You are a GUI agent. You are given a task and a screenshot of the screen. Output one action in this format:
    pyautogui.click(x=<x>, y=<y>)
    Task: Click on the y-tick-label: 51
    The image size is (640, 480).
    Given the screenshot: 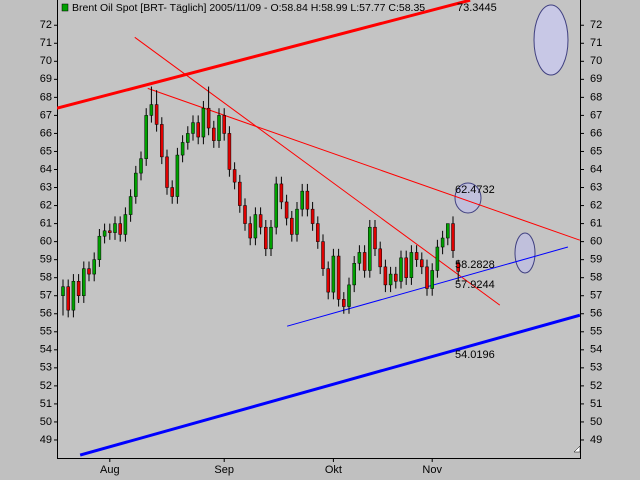 What is the action you would take?
    pyautogui.click(x=46, y=404)
    